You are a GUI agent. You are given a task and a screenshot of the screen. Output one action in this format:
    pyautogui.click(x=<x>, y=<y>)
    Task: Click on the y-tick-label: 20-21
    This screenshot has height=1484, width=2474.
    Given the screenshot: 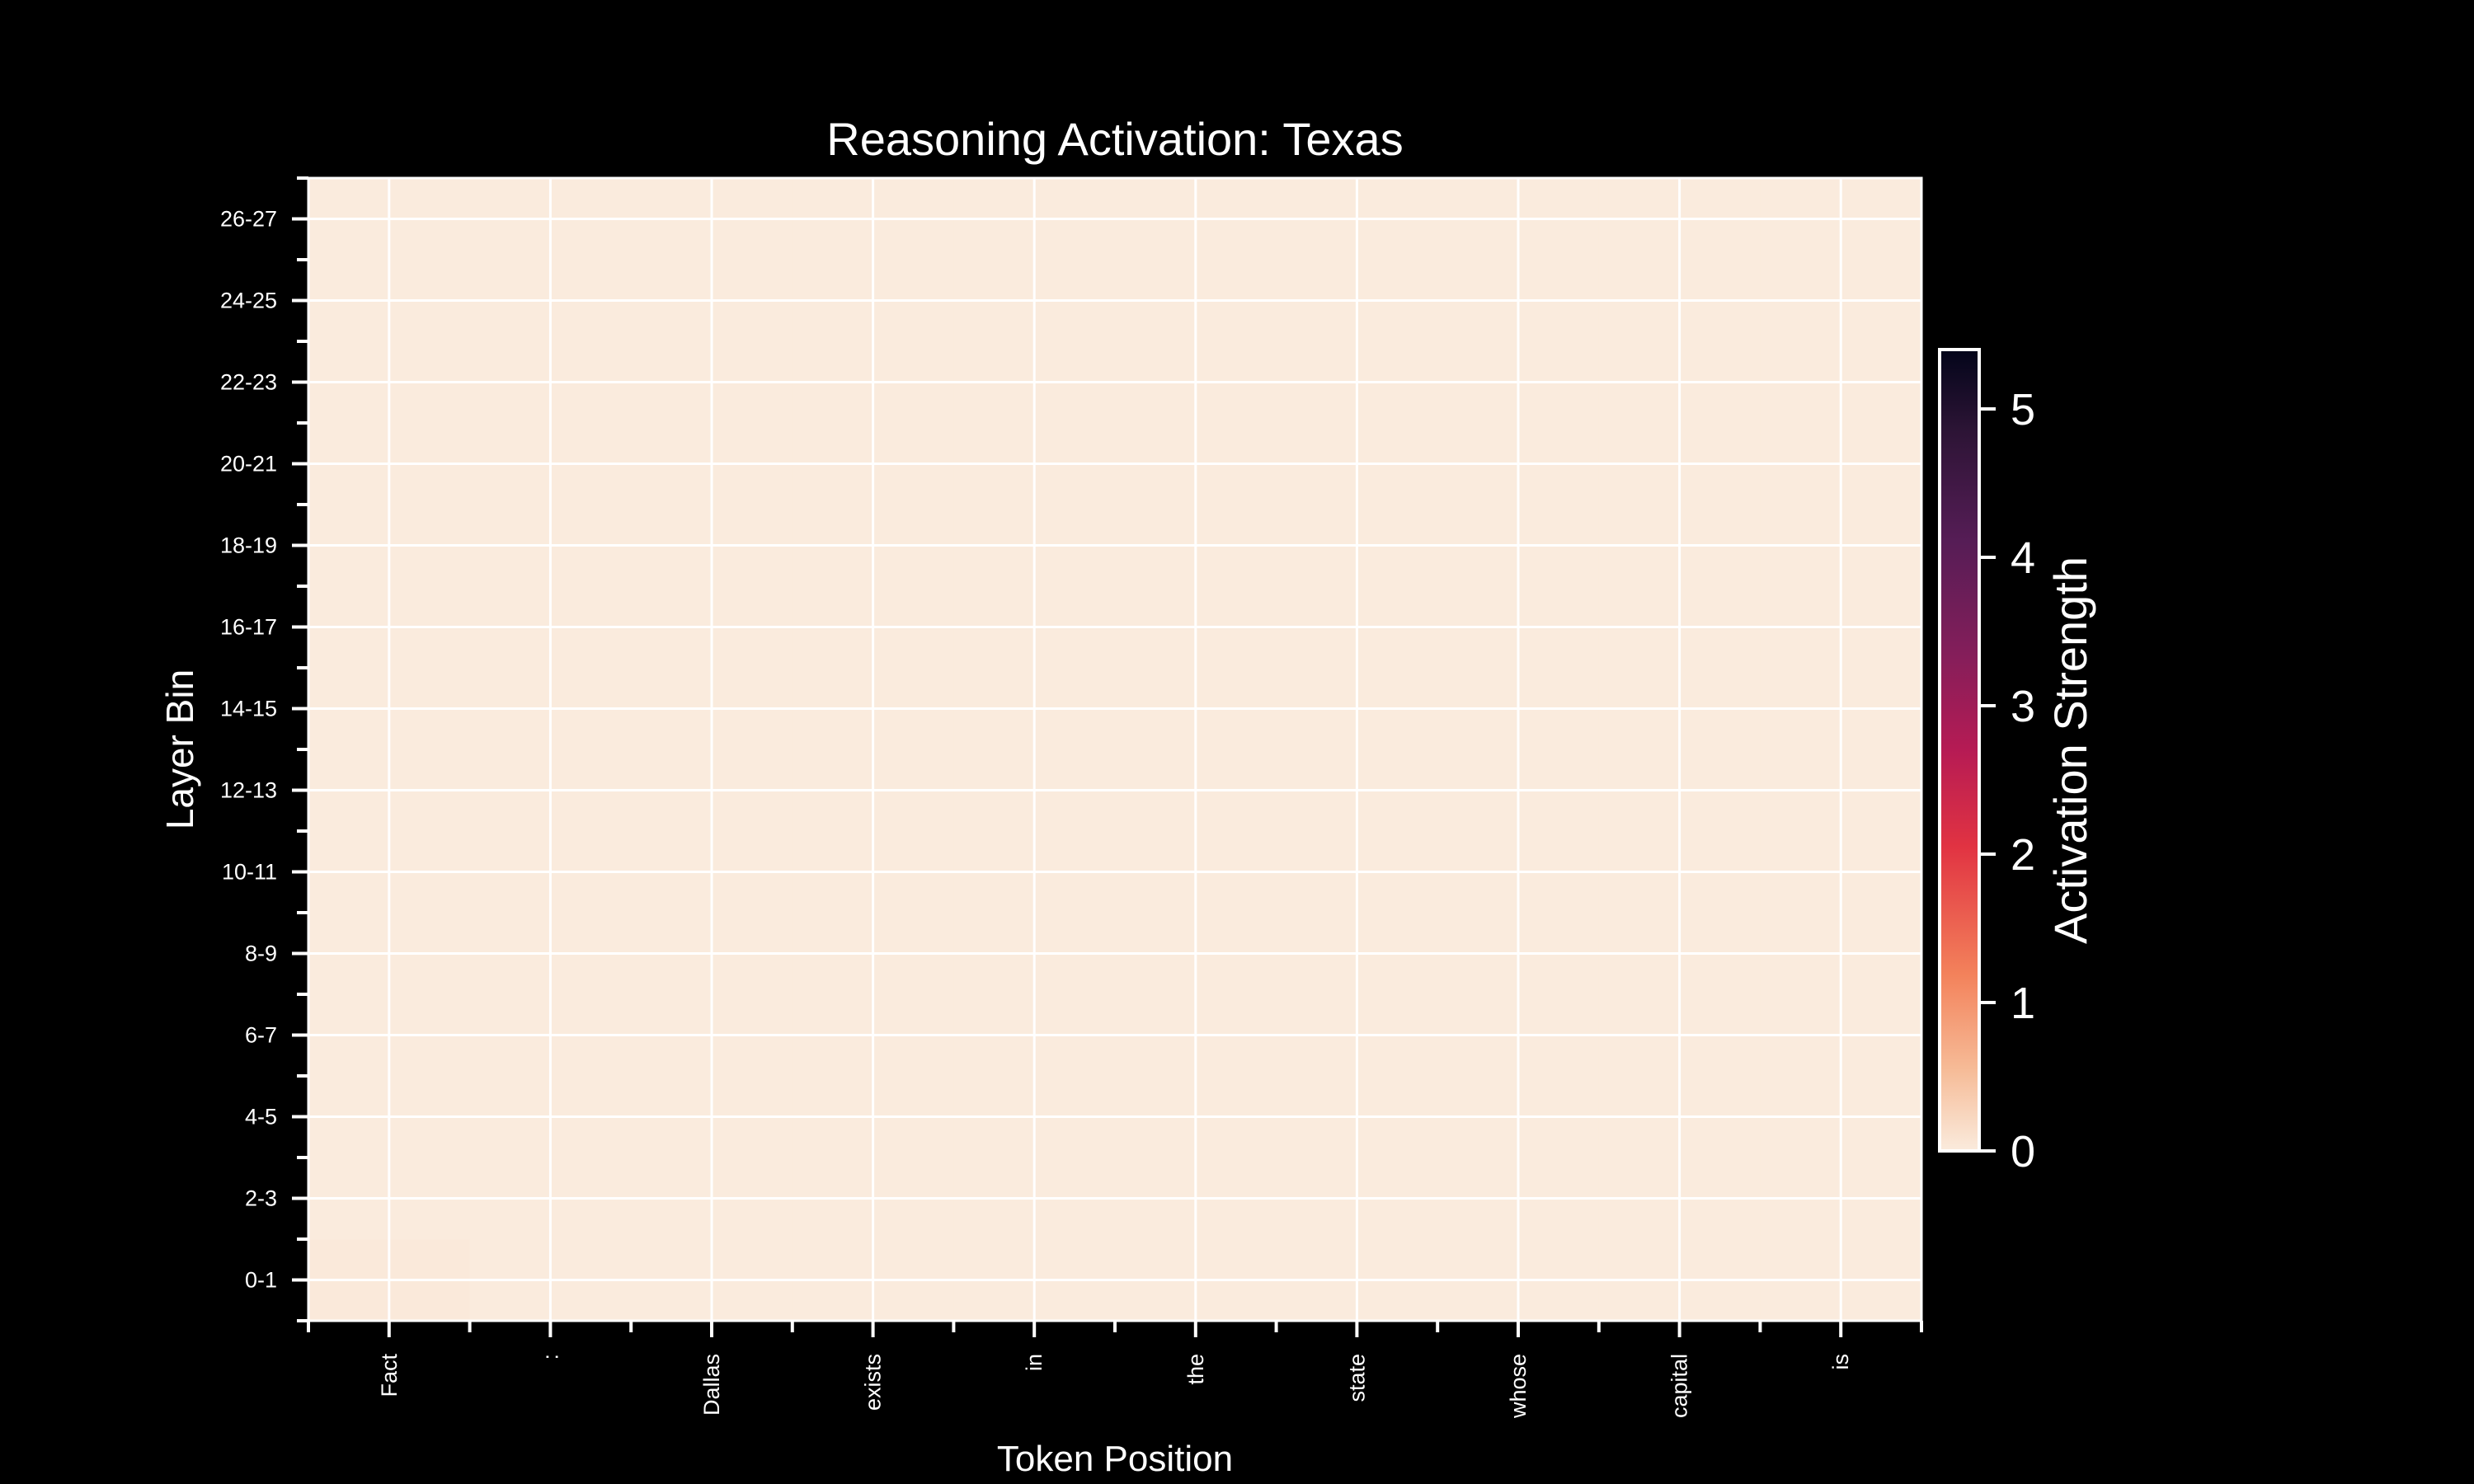 What is the action you would take?
    pyautogui.click(x=248, y=464)
    